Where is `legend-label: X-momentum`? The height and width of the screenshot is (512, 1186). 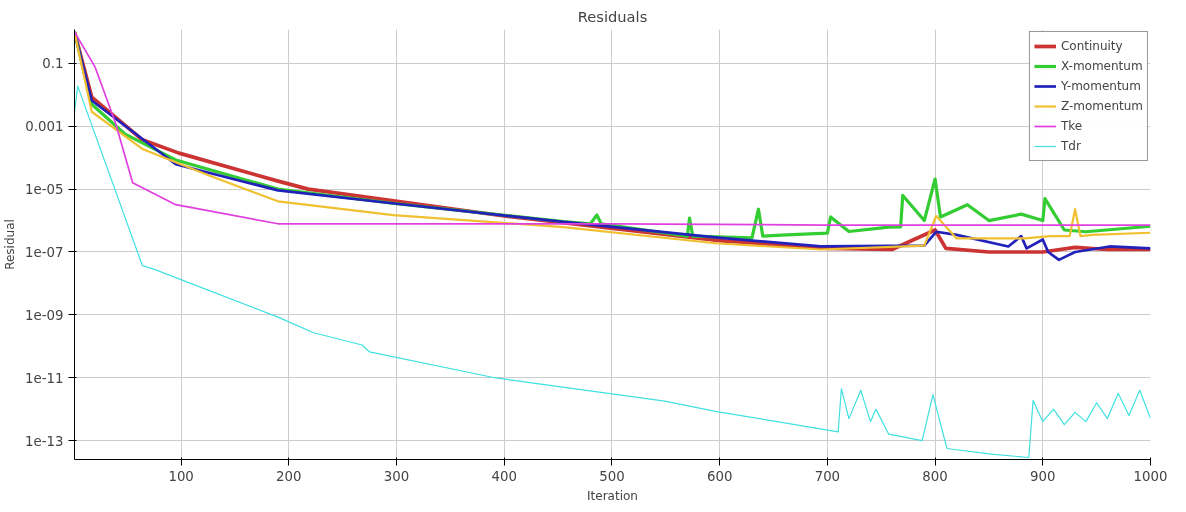
legend-label: X-momentum is located at coordinates (1101, 66).